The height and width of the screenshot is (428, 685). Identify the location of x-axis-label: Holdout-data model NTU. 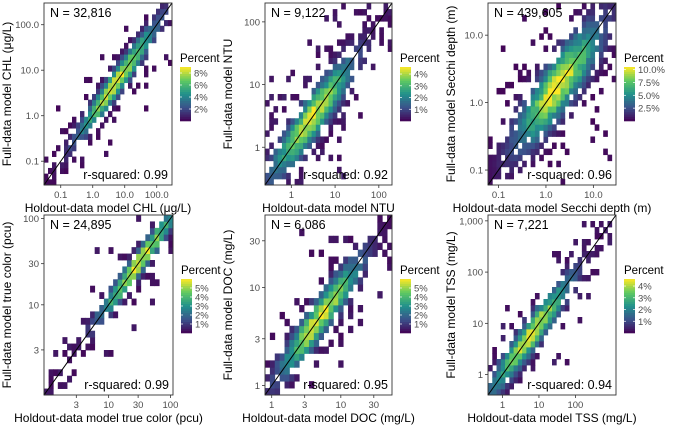
(328, 208).